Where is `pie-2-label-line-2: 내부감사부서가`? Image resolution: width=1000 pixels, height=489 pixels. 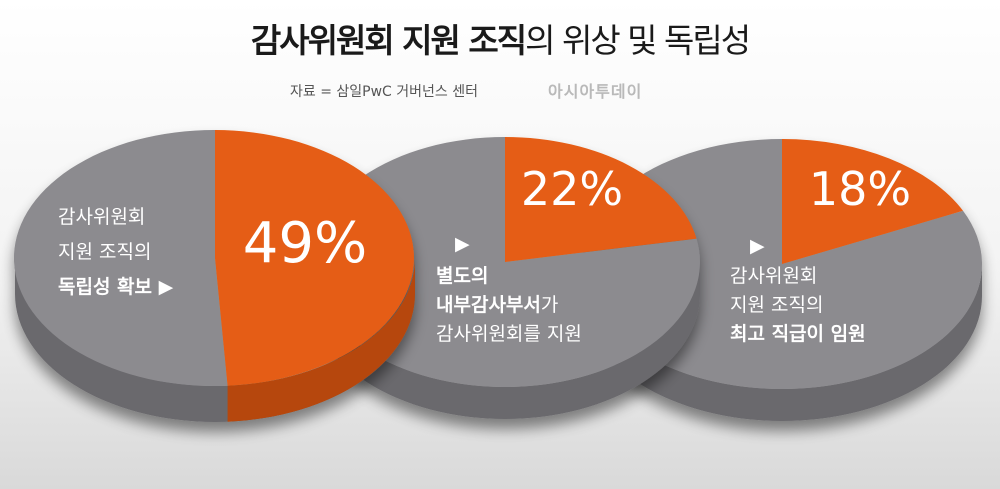
pie-2-label-line-2: 내부감사부서가 is located at coordinates (497, 305).